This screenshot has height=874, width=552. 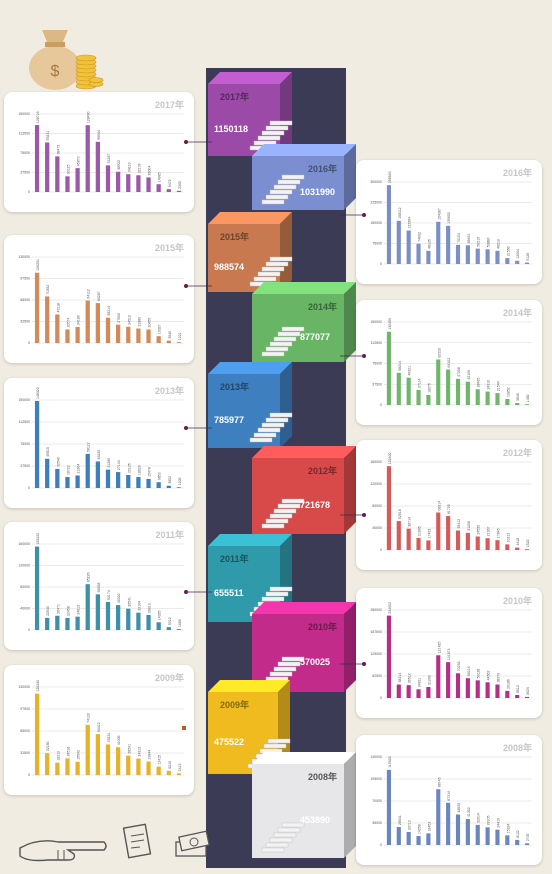 I want to click on data-label: 14258, so click(x=420, y=829).